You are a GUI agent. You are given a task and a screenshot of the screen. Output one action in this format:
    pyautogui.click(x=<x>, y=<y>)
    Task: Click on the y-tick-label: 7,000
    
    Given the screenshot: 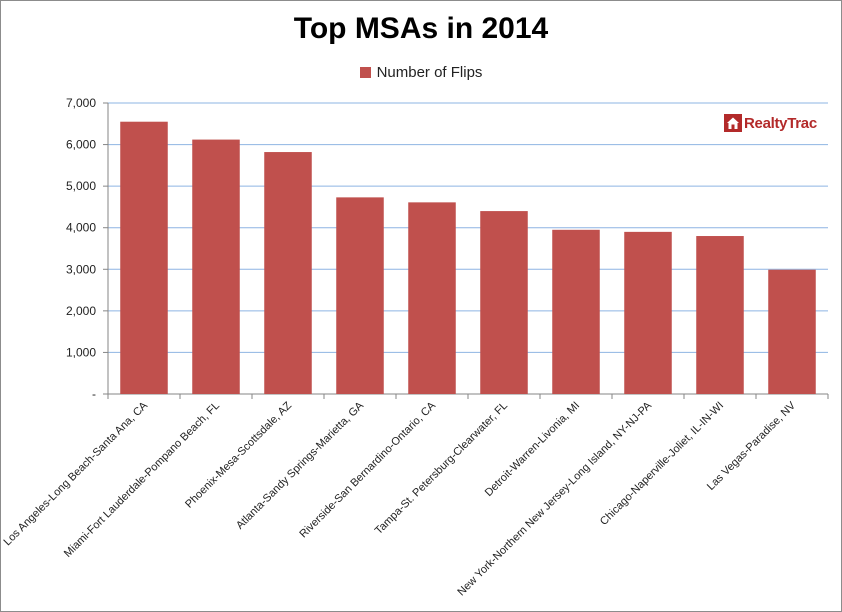 What is the action you would take?
    pyautogui.click(x=81, y=103)
    